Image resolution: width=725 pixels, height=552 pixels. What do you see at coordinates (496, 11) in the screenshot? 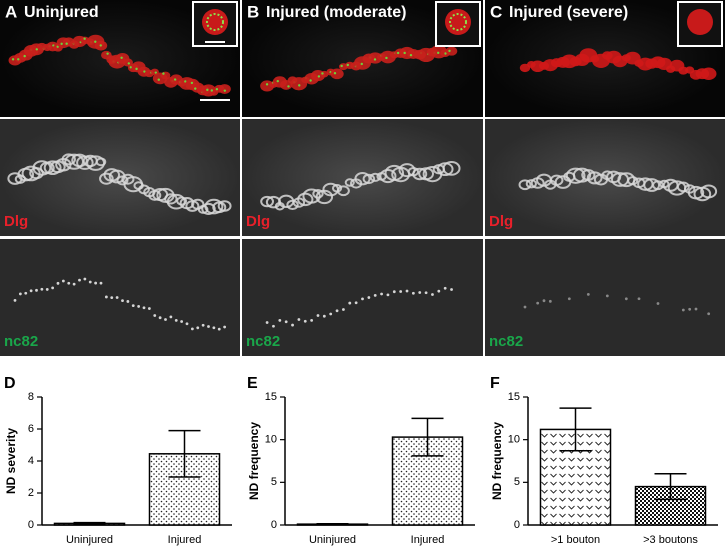
I see `panel-label: C` at bounding box center [496, 11].